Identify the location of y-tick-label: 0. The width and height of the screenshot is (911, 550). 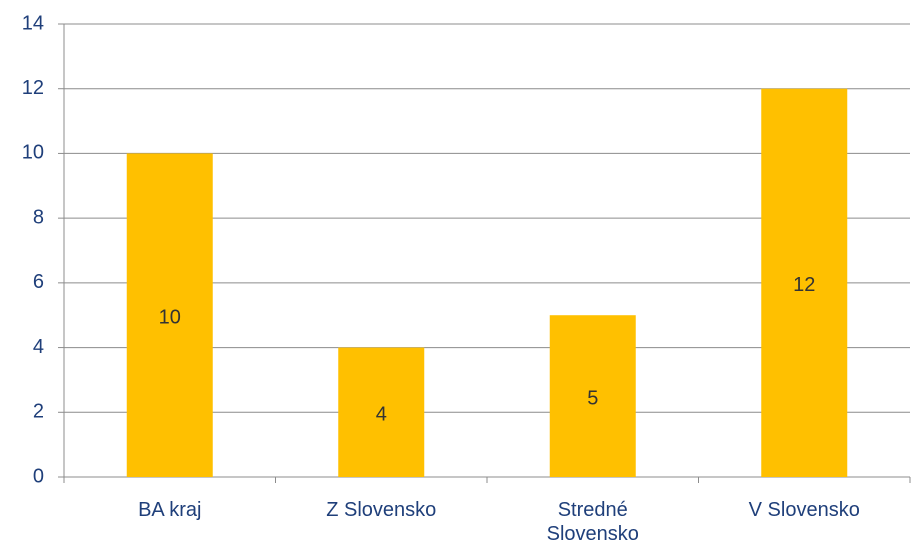
(38, 476).